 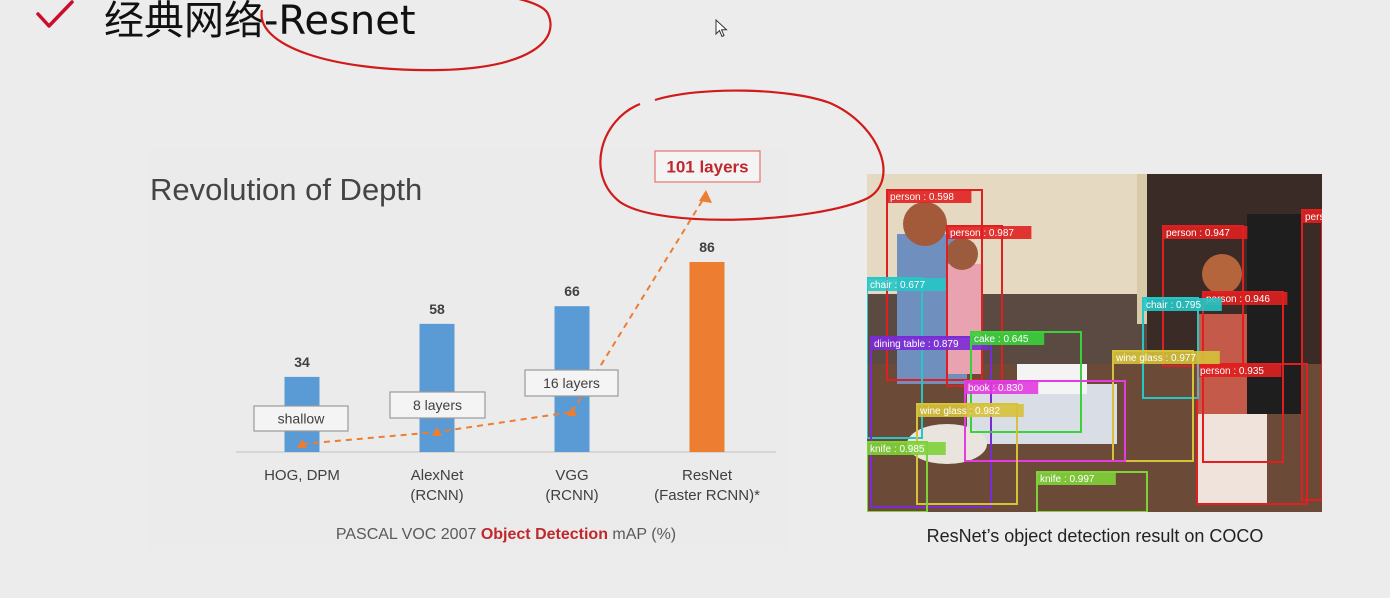 I want to click on bar-value-label-2: 66, so click(x=572, y=291).